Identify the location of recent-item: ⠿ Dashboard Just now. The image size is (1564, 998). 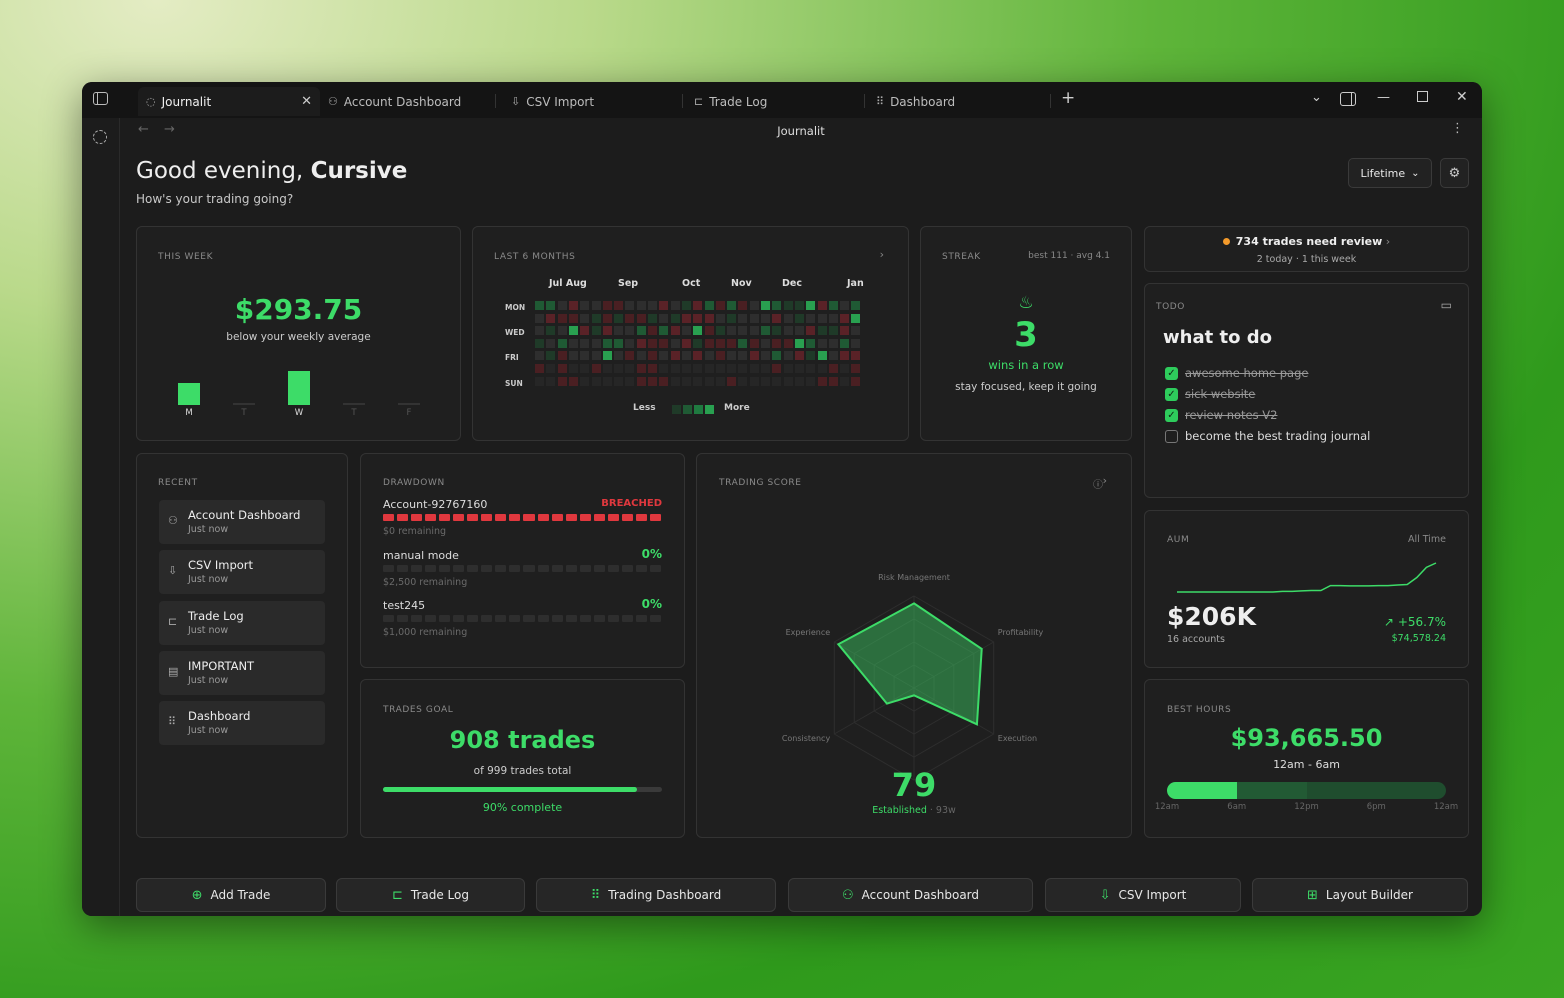
(242, 723).